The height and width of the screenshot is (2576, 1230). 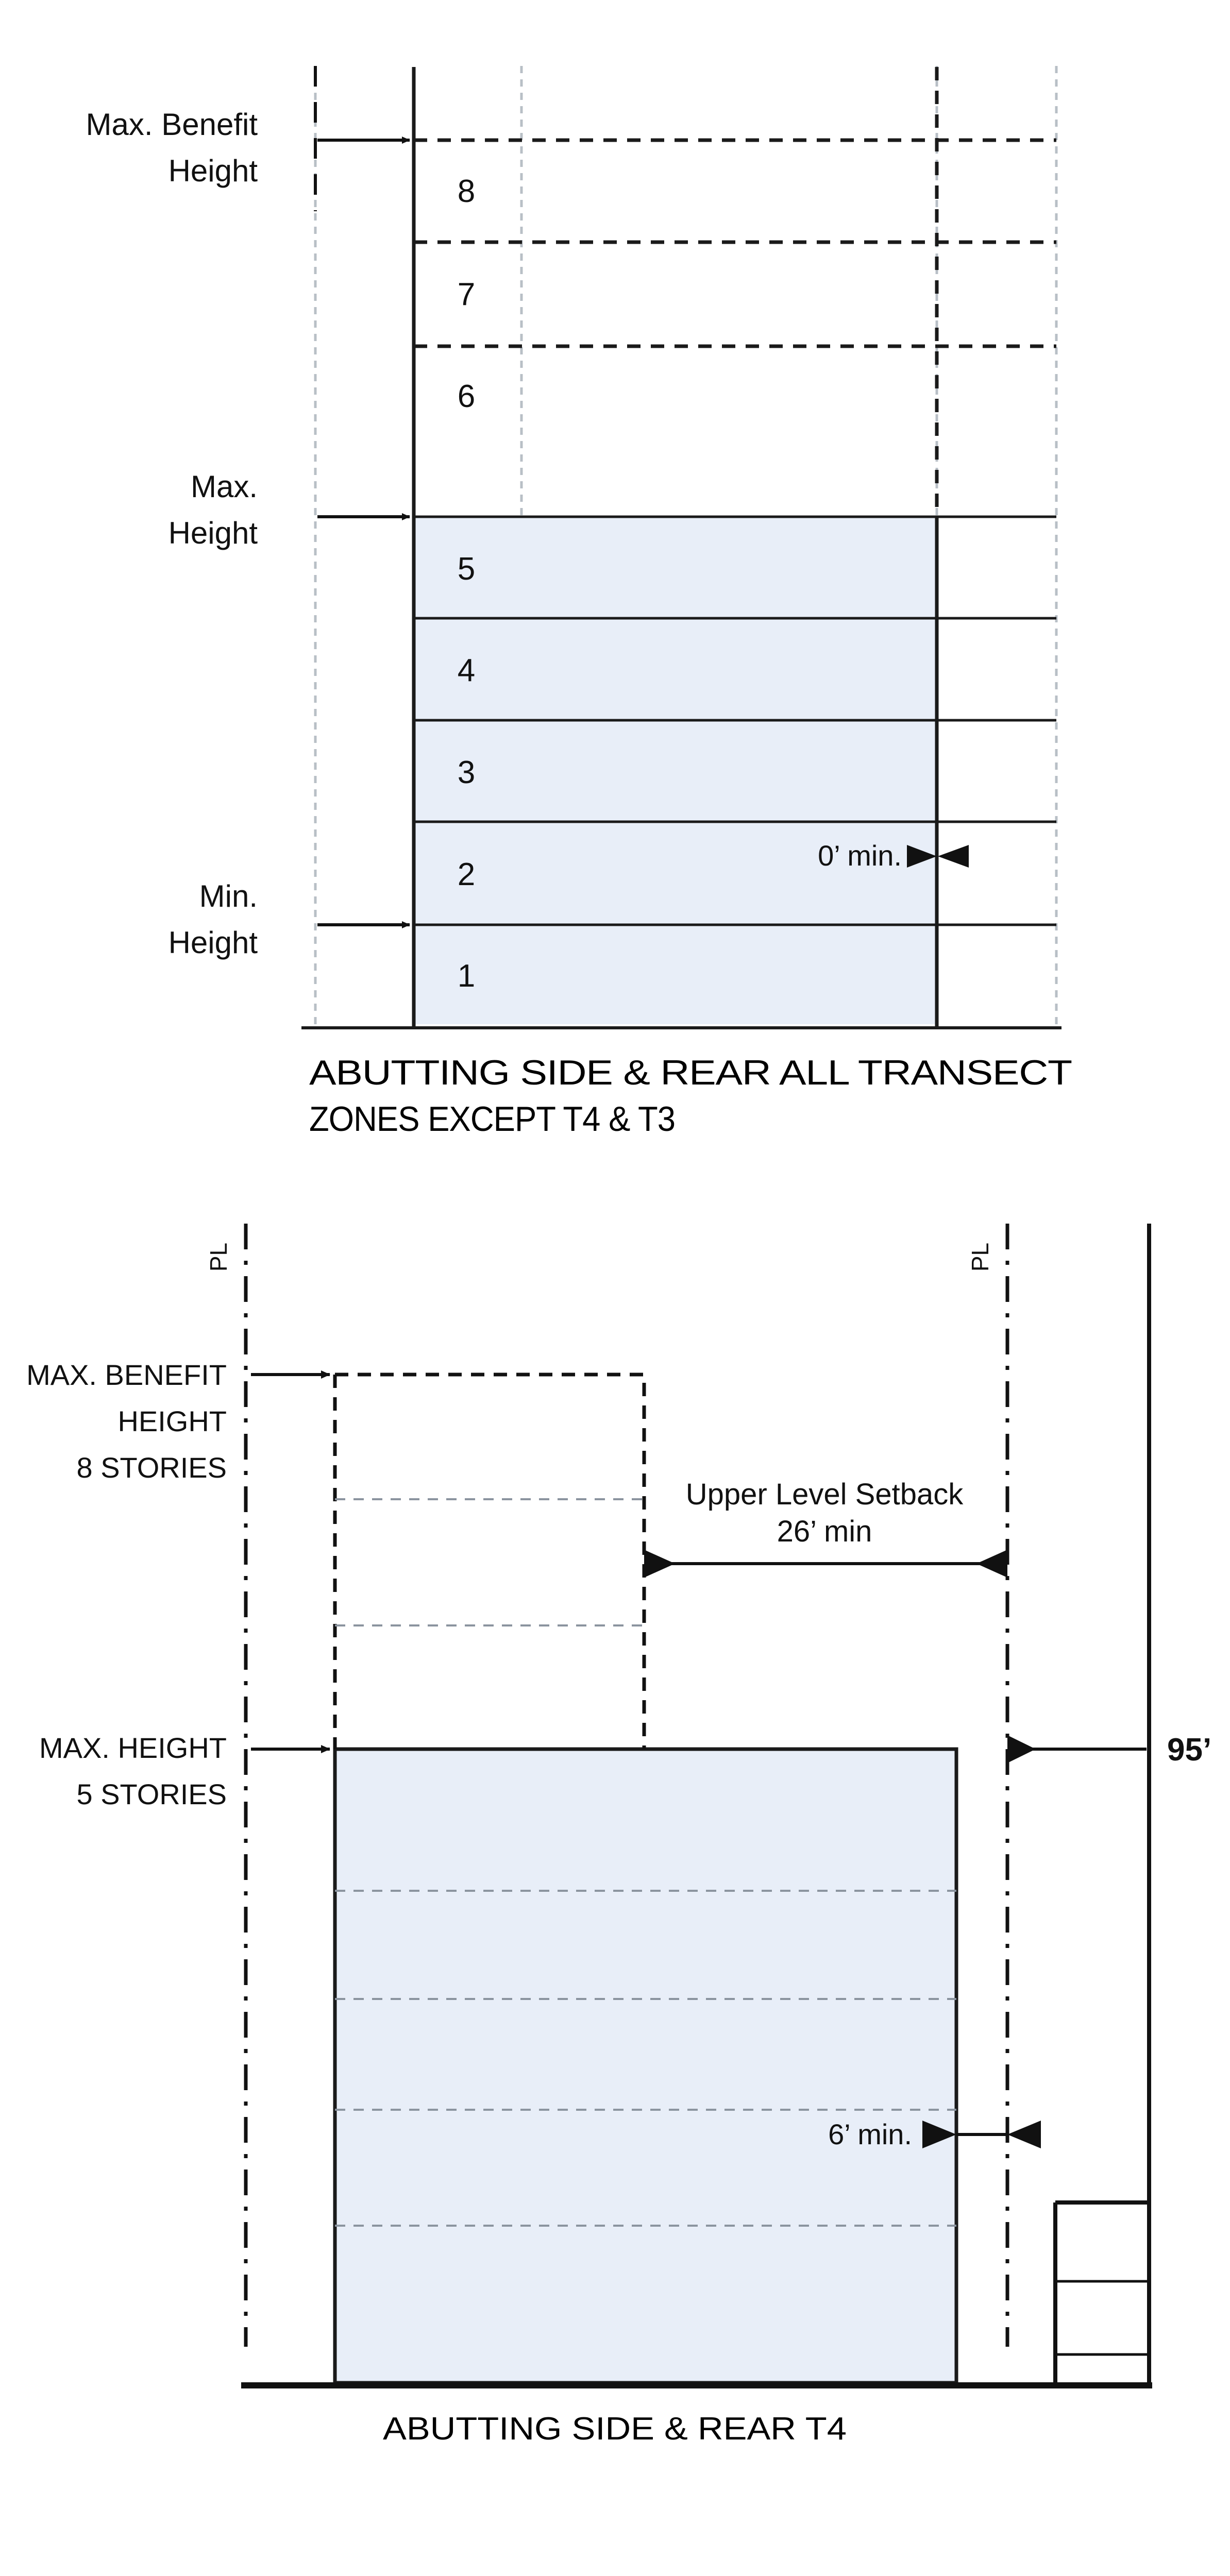 What do you see at coordinates (467, 396) in the screenshot?
I see `story-number-6: 6` at bounding box center [467, 396].